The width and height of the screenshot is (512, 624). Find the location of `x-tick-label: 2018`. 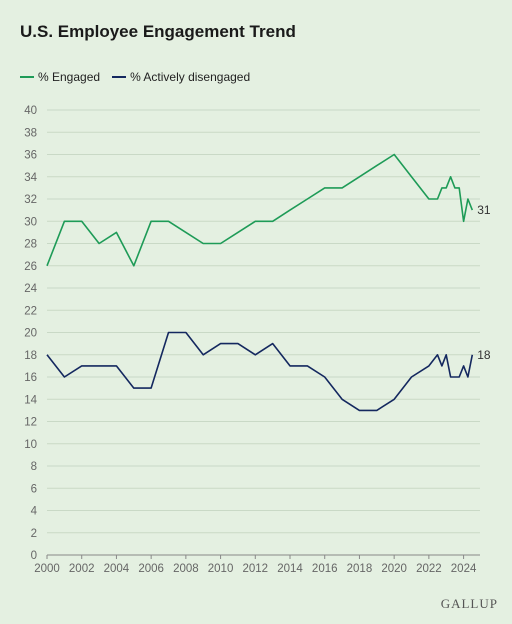

x-tick-label: 2018 is located at coordinates (360, 569).